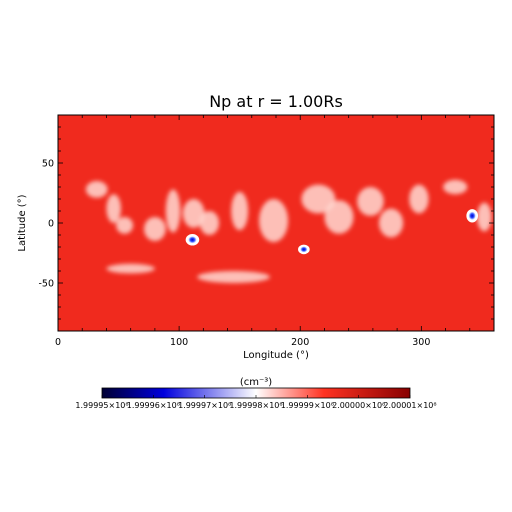 The height and width of the screenshot is (512, 512). What do you see at coordinates (101, 405) in the screenshot?
I see `colorbar-tick-label: 1.99995×10⁸` at bounding box center [101, 405].